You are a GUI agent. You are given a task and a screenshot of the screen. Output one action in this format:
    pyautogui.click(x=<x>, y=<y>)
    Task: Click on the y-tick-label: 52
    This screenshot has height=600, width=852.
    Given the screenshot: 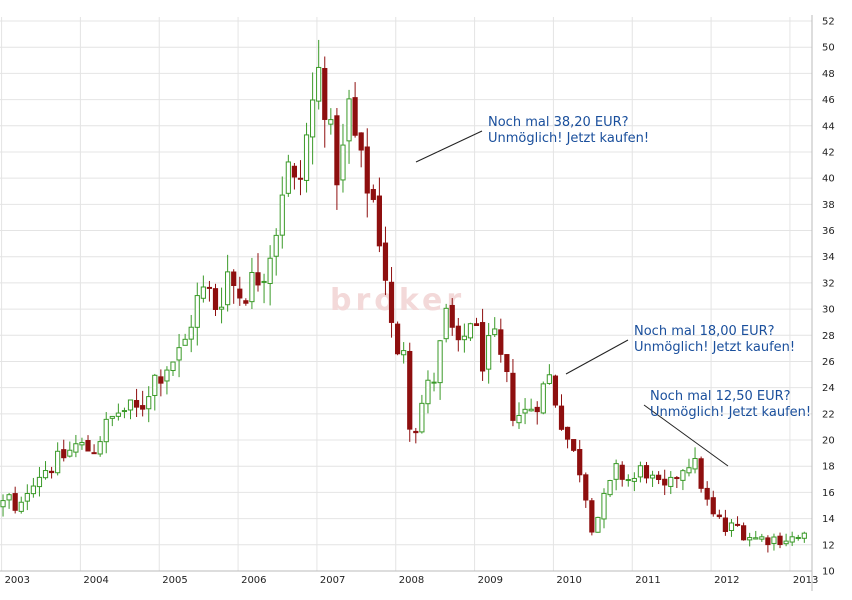 What is the action you would take?
    pyautogui.click(x=828, y=22)
    